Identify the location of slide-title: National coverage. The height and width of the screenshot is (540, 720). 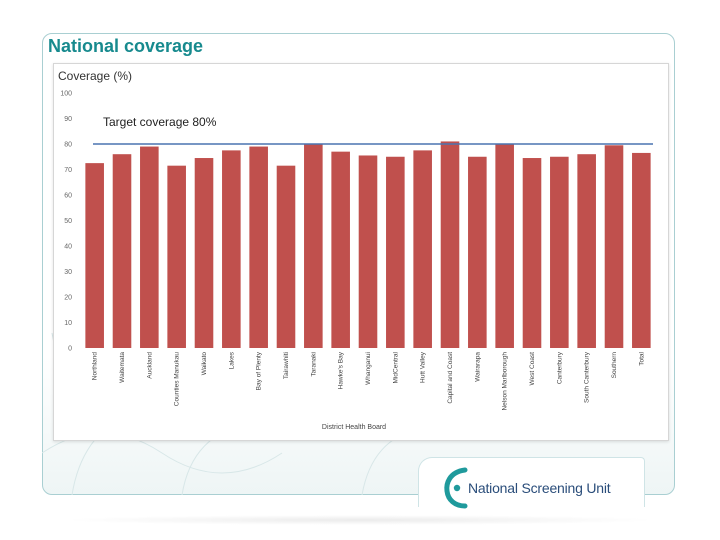
(126, 46).